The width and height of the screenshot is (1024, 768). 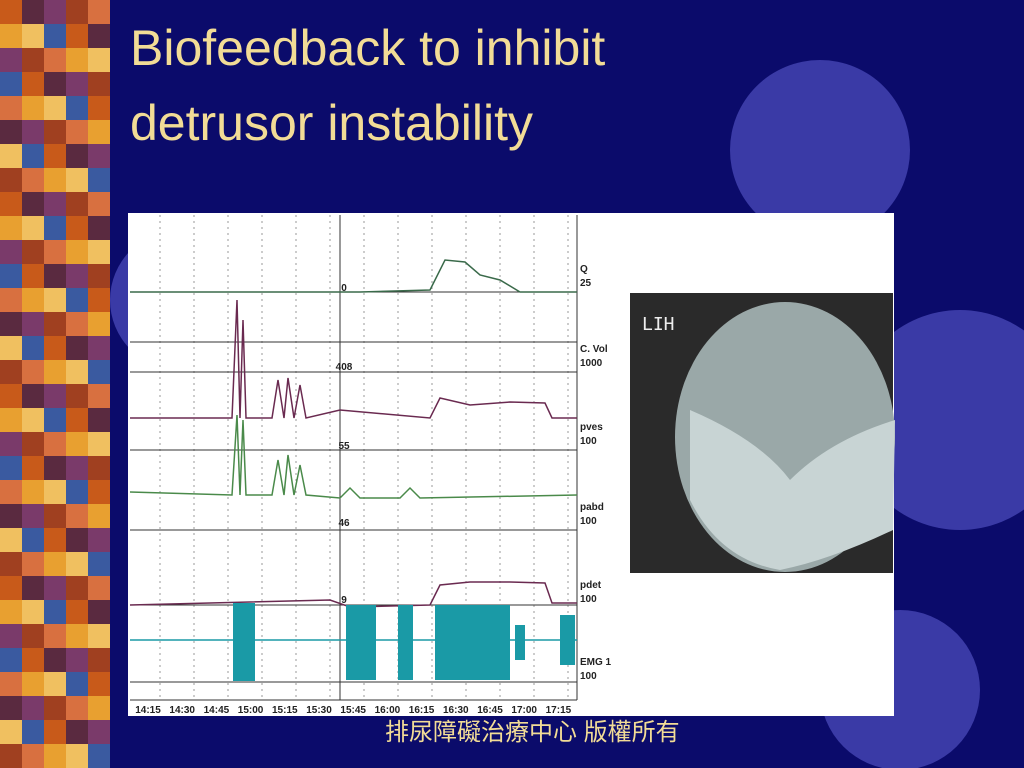 I want to click on image-label: LIH, so click(x=658, y=324).